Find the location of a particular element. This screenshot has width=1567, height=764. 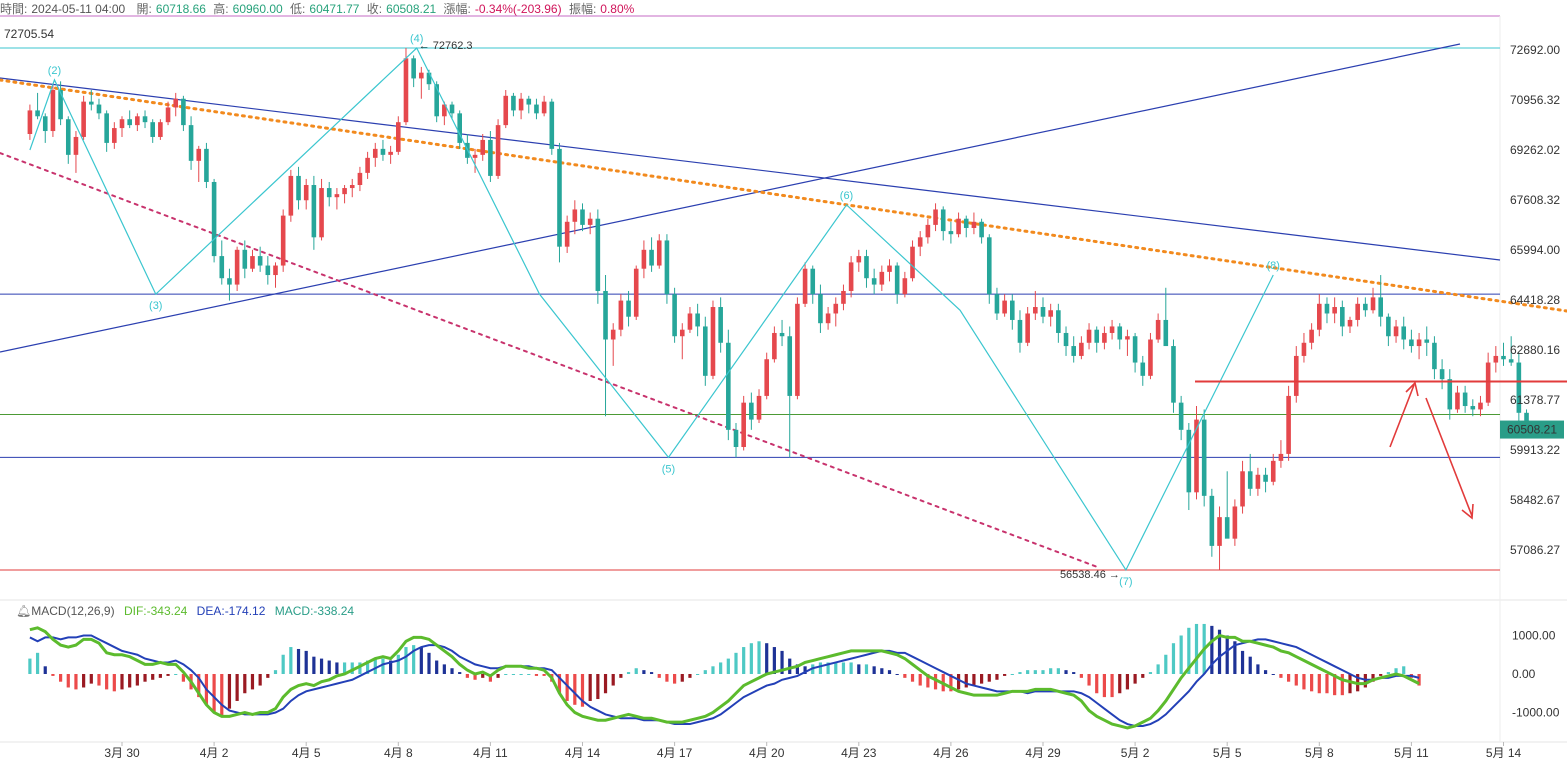

wave-label: (8) is located at coordinates (1273, 266).